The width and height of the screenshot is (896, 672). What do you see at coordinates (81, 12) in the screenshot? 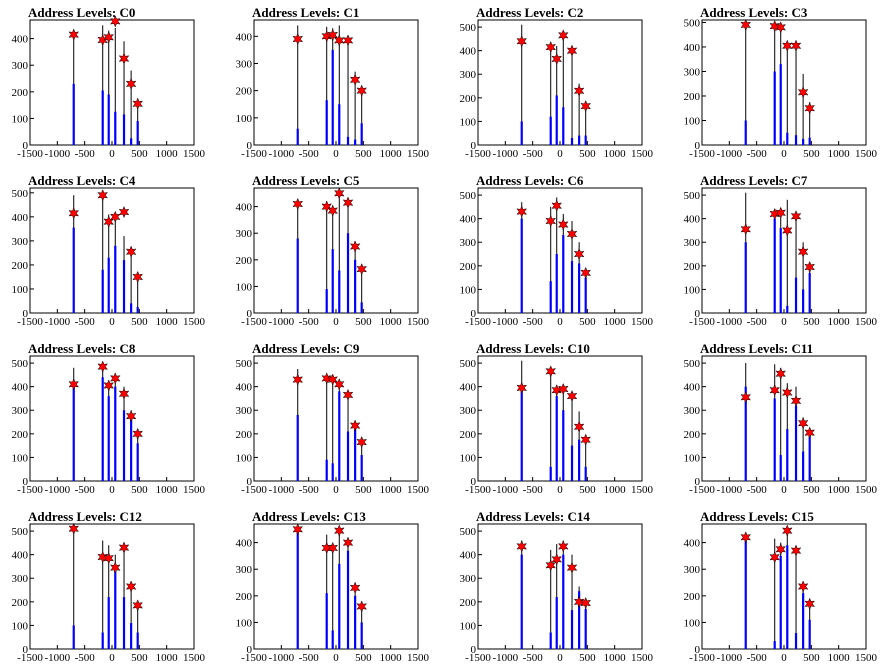
I see `chart-title: Address Levels: C0` at bounding box center [81, 12].